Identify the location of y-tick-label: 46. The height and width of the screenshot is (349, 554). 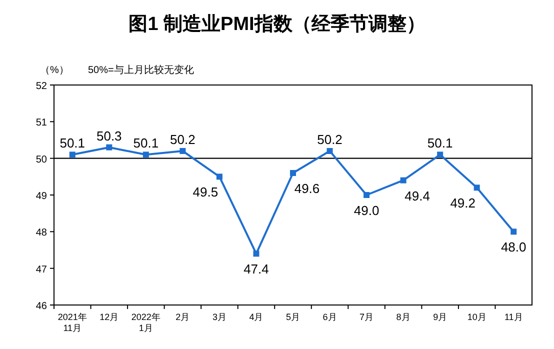
(42, 306).